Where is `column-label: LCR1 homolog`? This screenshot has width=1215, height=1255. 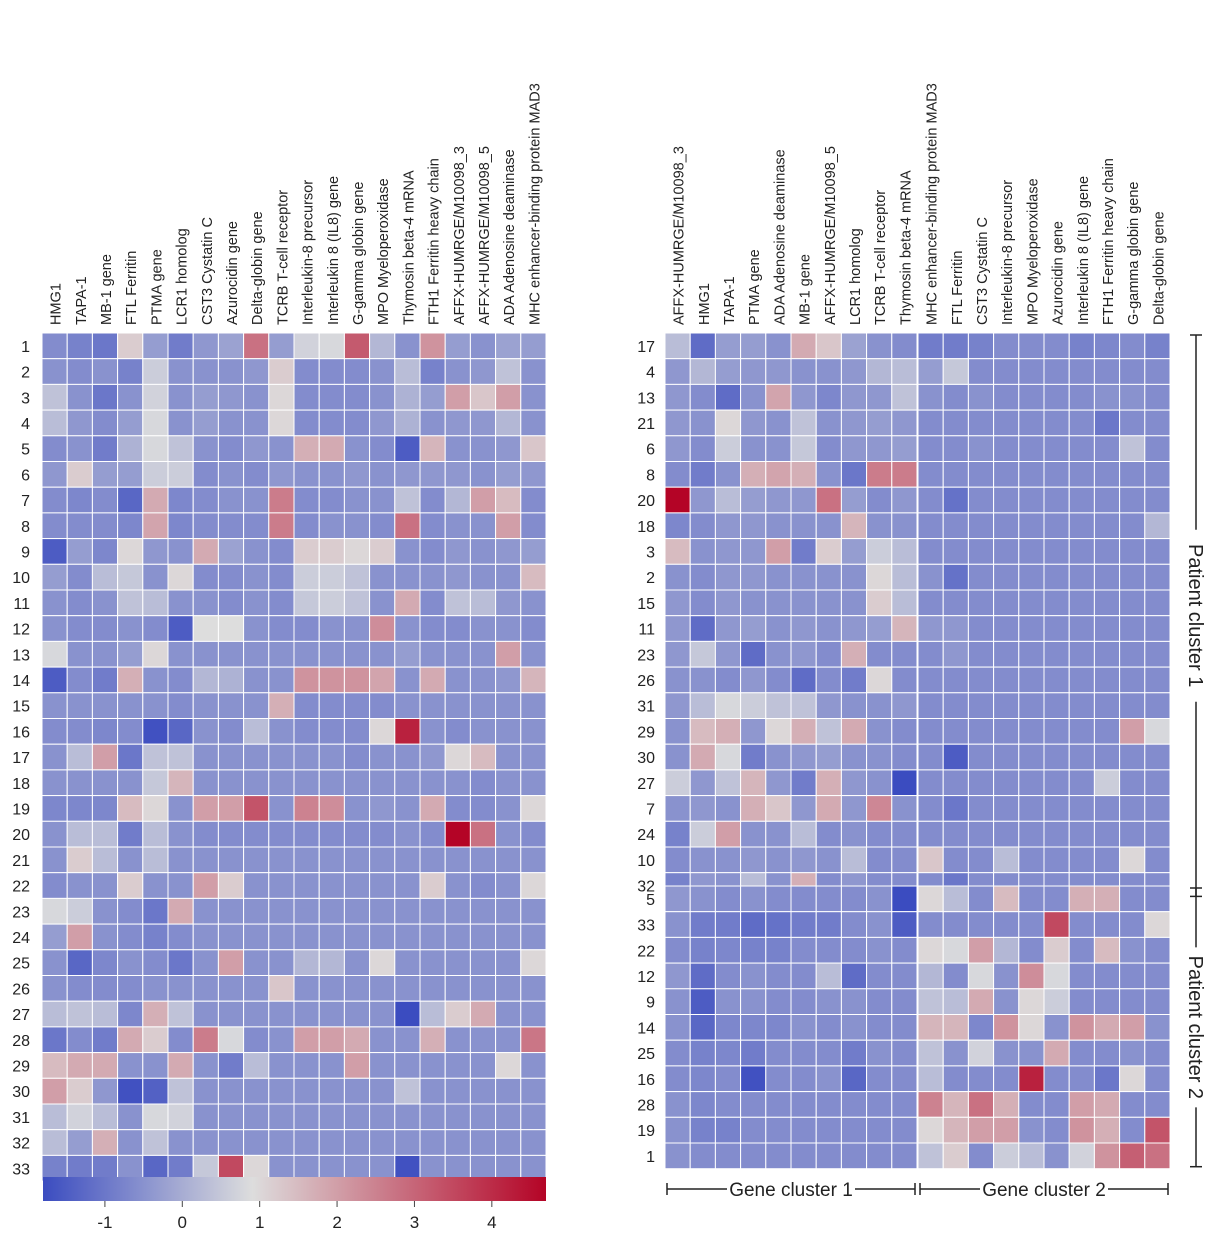
column-label: LCR1 homolog is located at coordinates (856, 276).